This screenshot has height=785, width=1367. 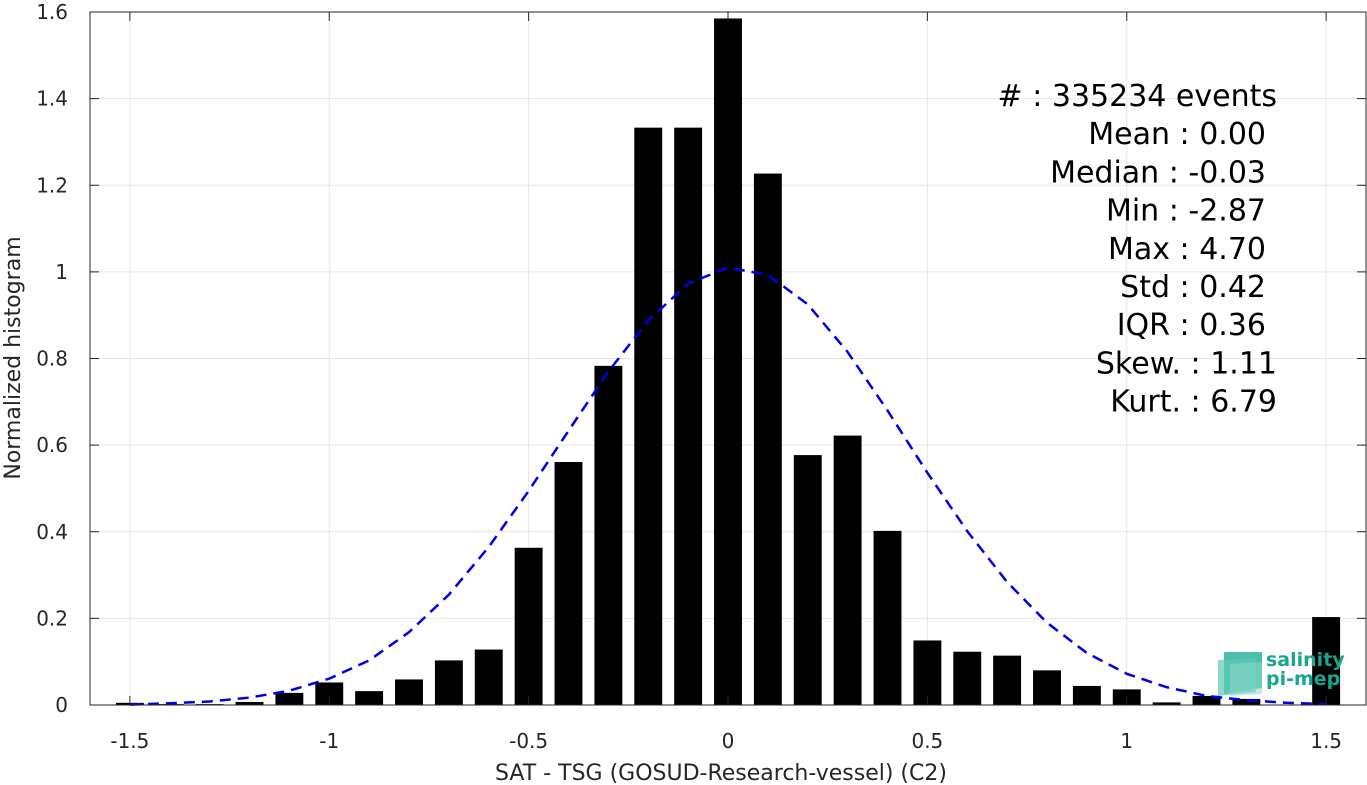 What do you see at coordinates (1137, 96) in the screenshot?
I see `stat-line: # : 335234 events` at bounding box center [1137, 96].